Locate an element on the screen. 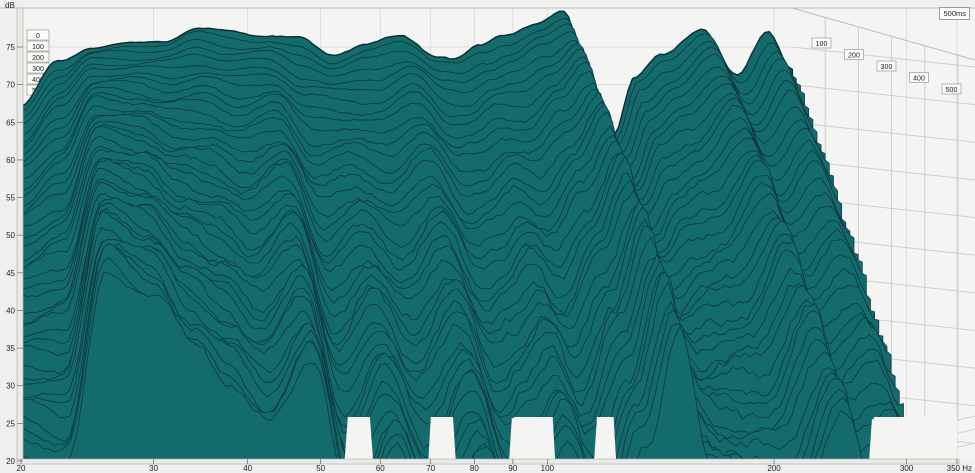  wall-top-edge is located at coordinates (883, 34).